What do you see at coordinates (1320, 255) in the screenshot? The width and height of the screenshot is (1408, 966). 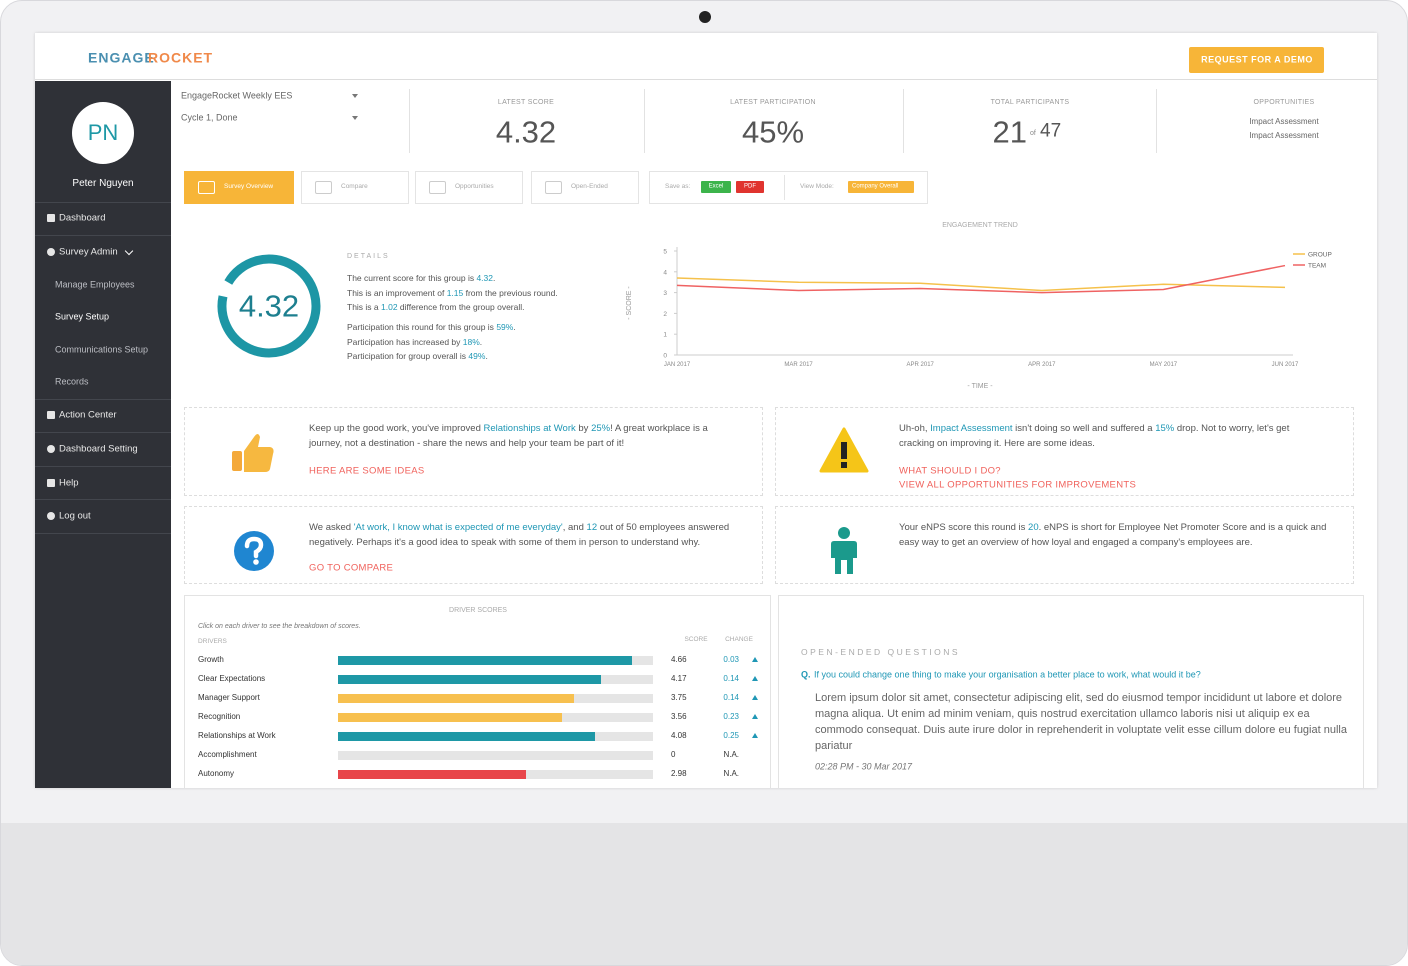 I see `legend-label: GROUP` at bounding box center [1320, 255].